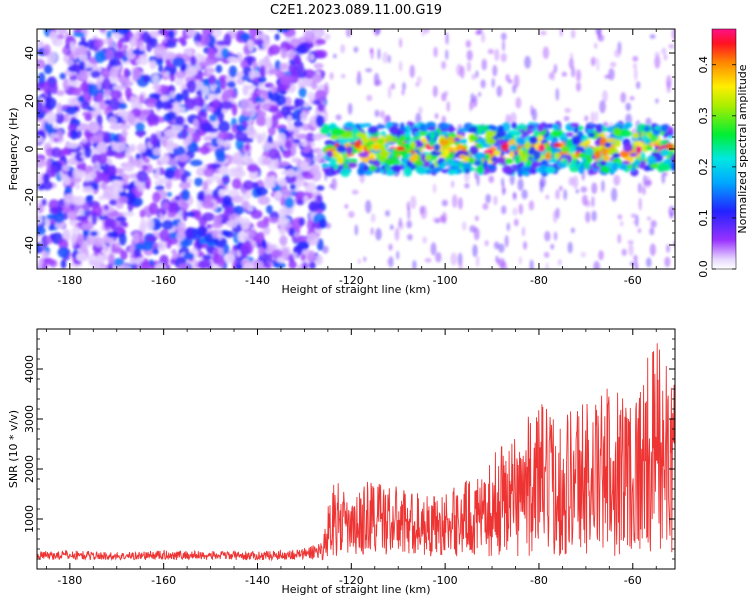 The height and width of the screenshot is (600, 750). I want to click on x-tick-label: -120, so click(351, 580).